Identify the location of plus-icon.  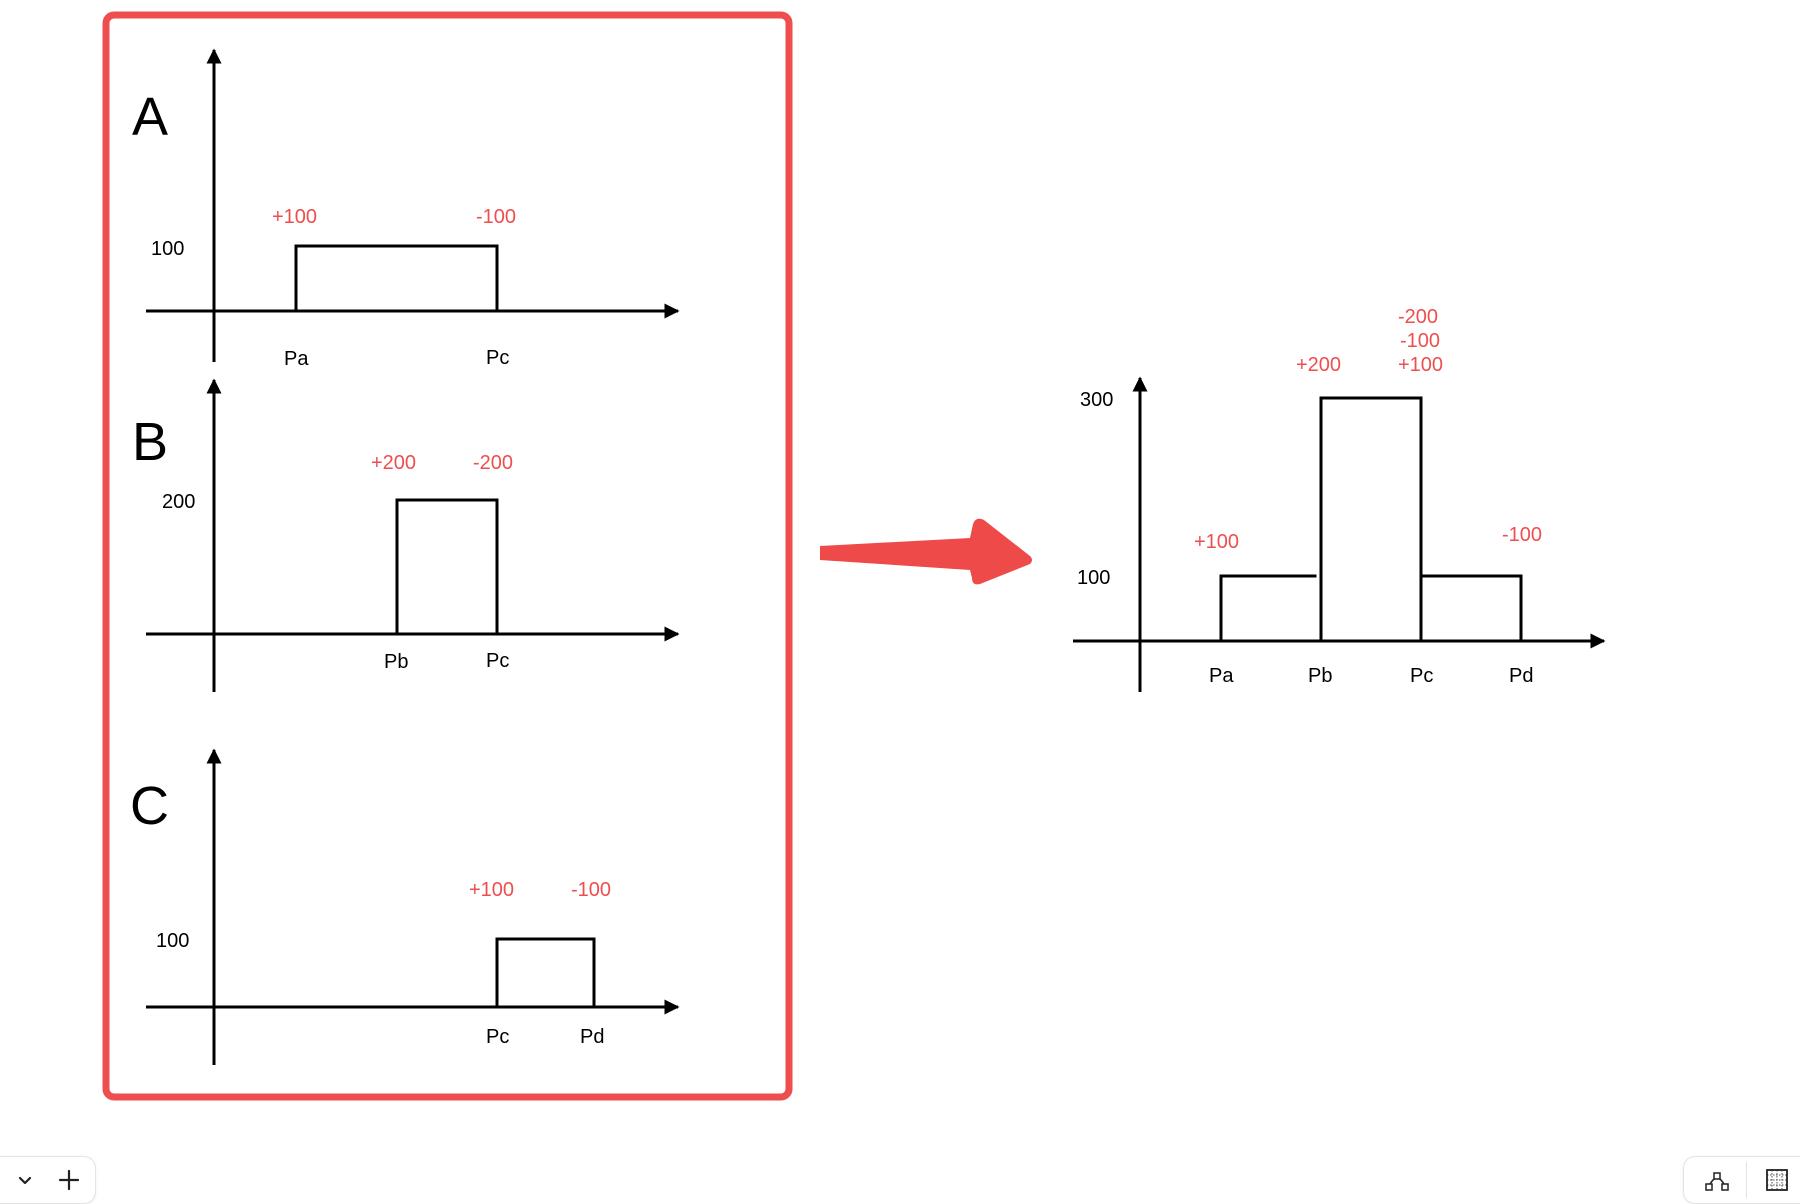
(69, 1180).